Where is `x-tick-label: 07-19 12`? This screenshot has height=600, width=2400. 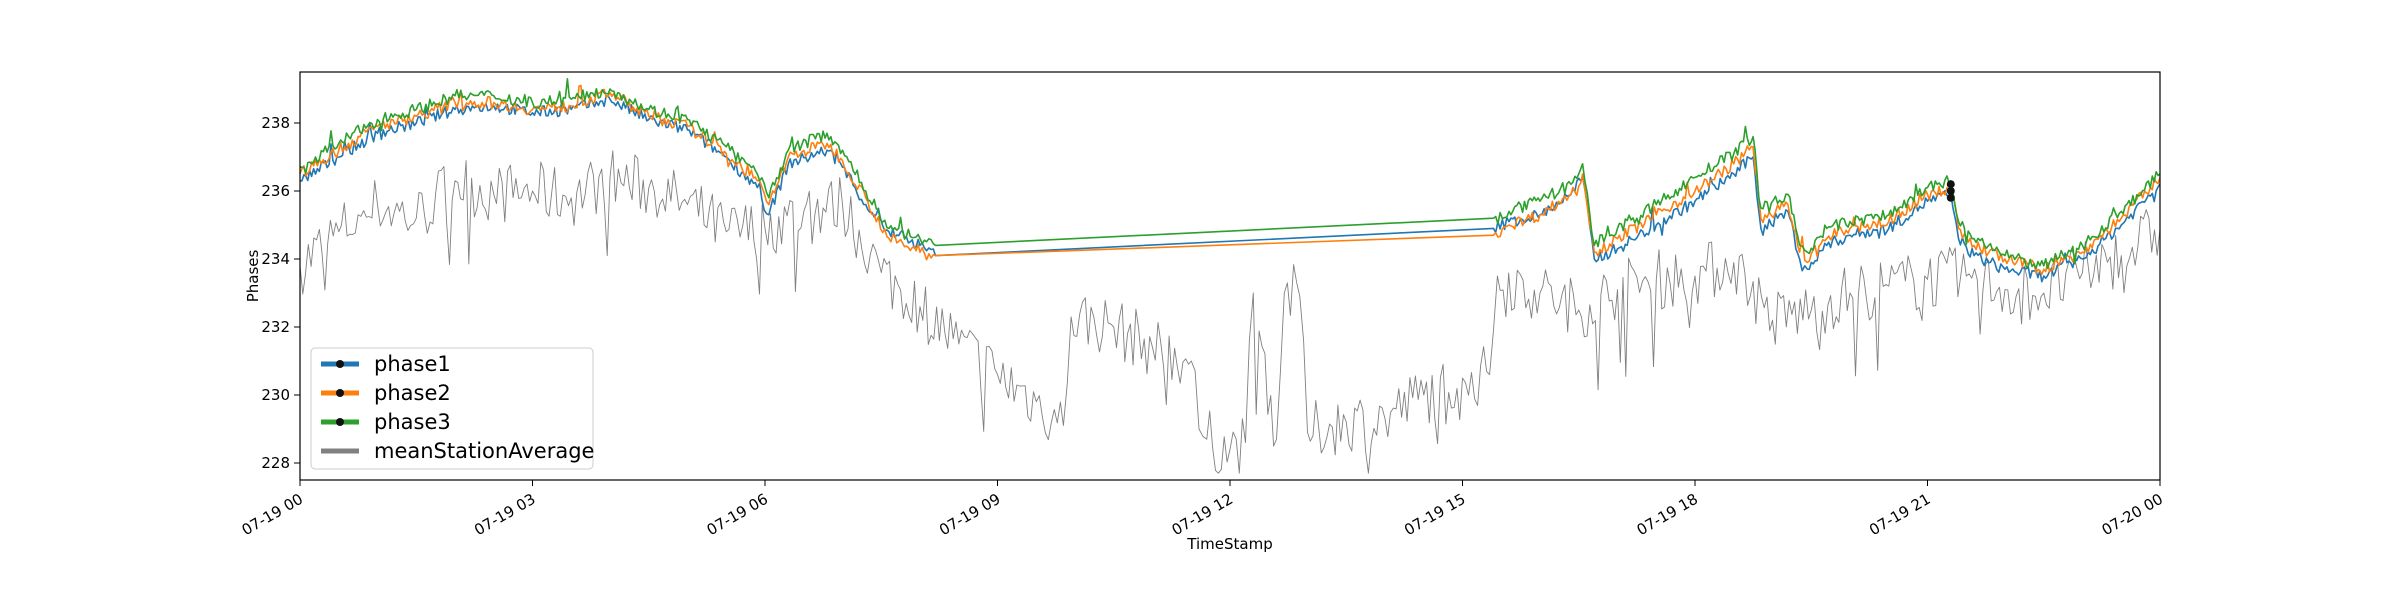 x-tick-label: 07-19 12 is located at coordinates (1202, 514).